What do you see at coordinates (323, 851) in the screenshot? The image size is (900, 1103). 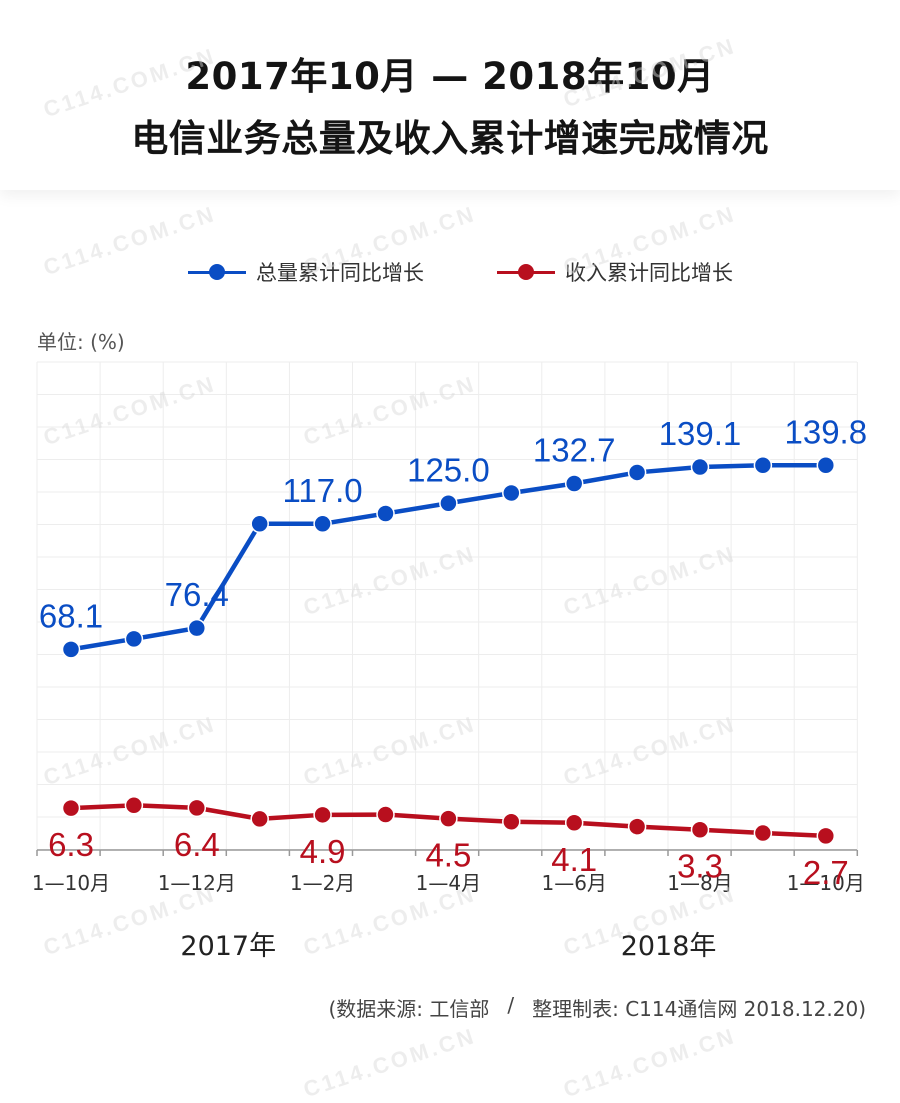 I see `revenue-growth-label: 4.9` at bounding box center [323, 851].